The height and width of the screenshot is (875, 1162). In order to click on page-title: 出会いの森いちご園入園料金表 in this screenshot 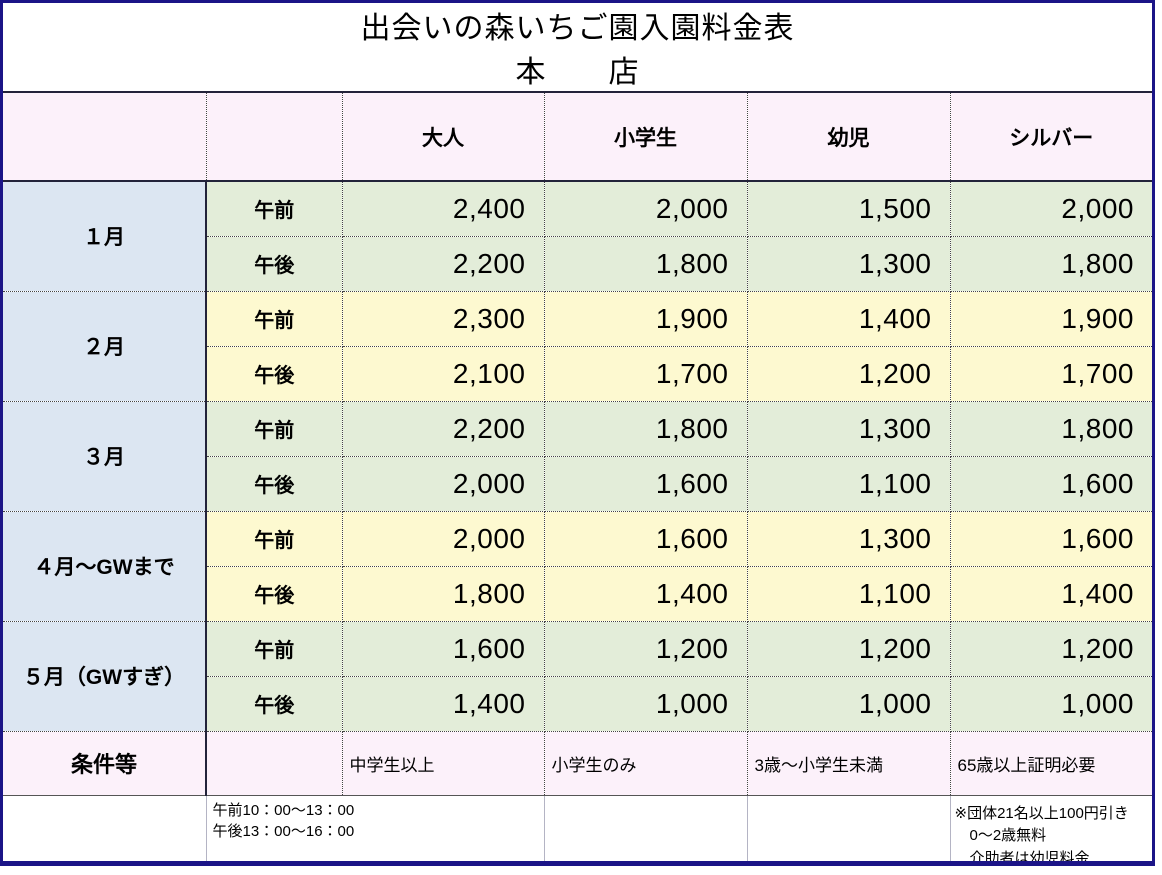, I will do `click(577, 28)`.